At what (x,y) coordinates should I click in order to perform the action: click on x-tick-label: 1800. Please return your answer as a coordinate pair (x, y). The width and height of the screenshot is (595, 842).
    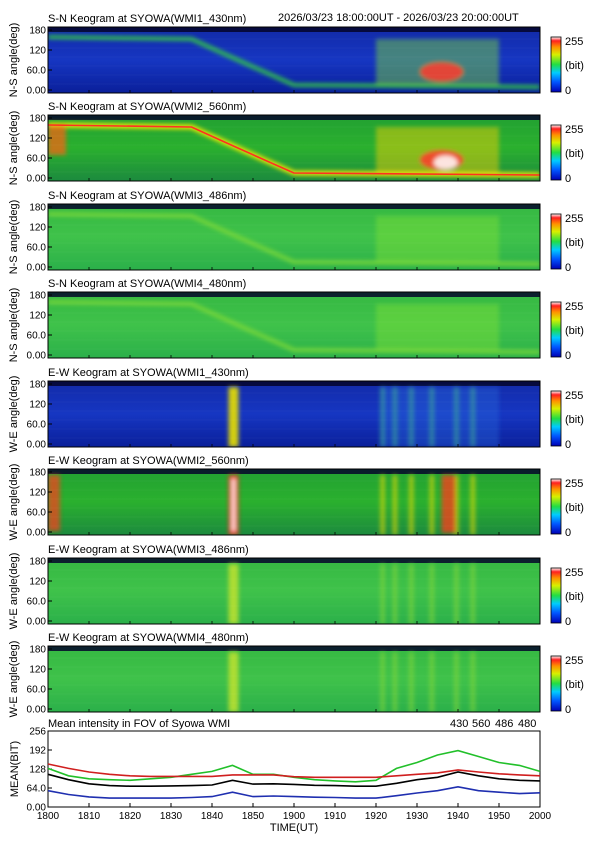
    Looking at the image, I should click on (48, 816).